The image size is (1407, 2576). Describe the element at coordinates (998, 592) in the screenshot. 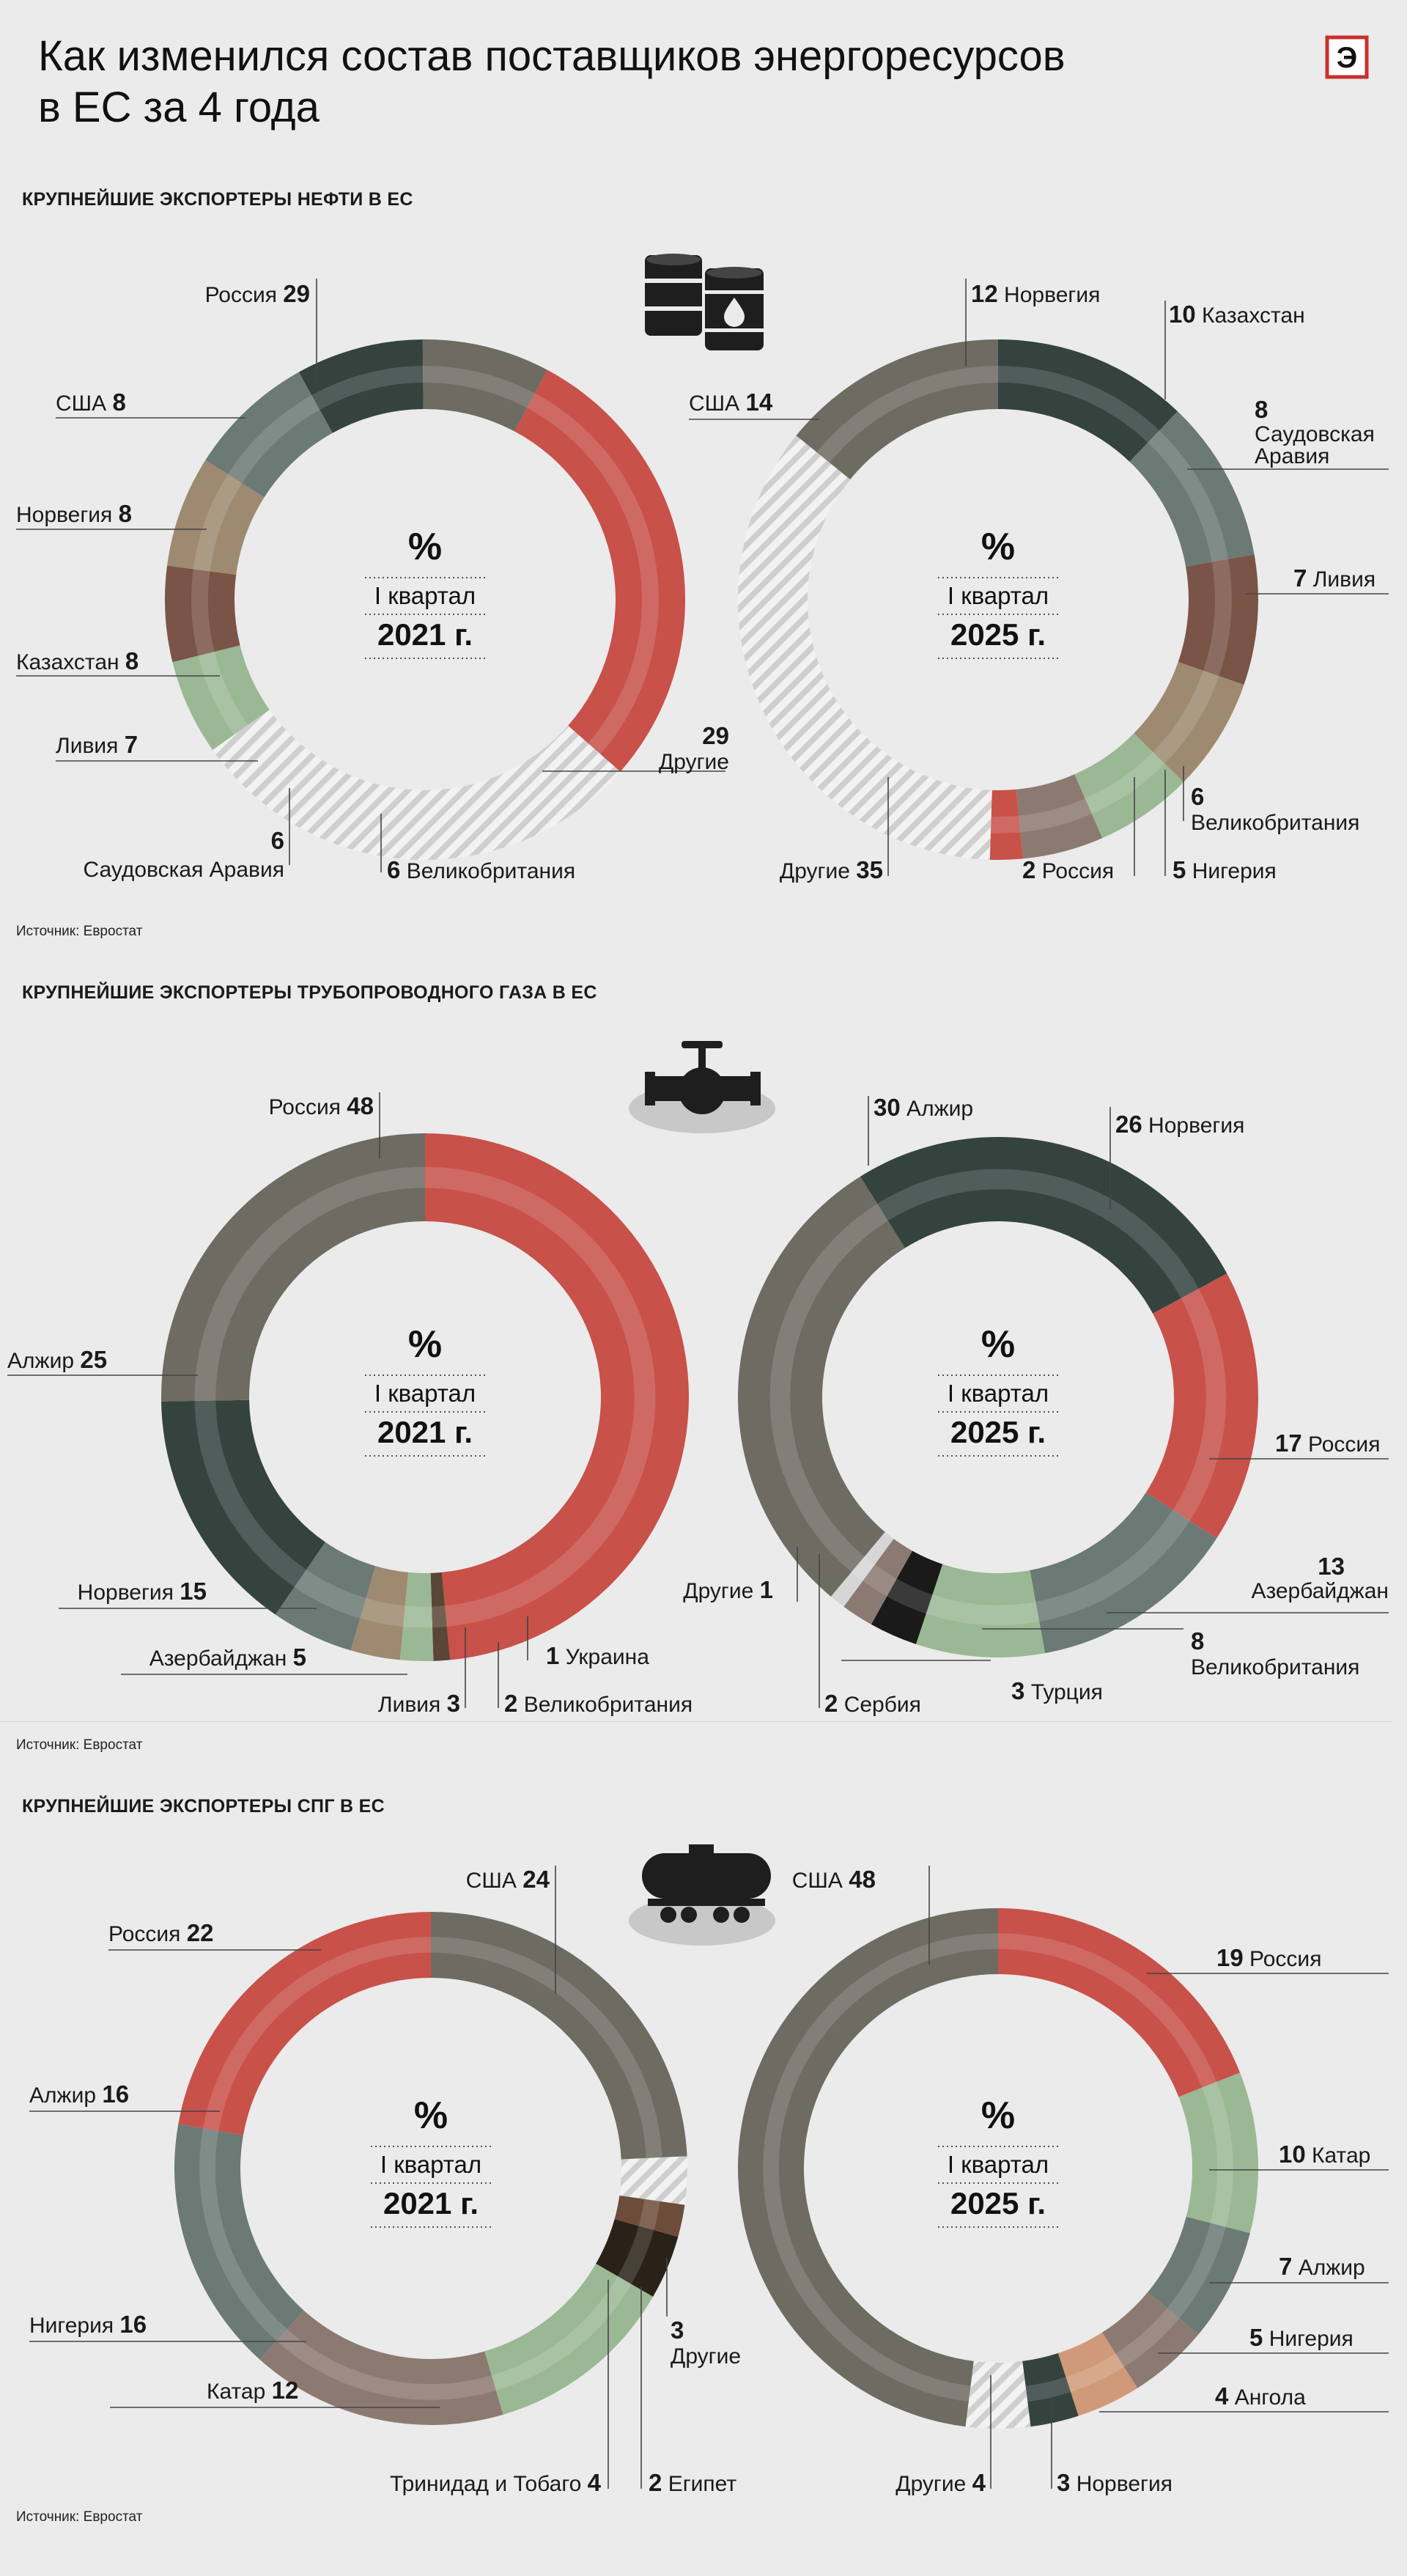

I see `donut-center-oil-2025: % I квартал 2025 г.` at that location.